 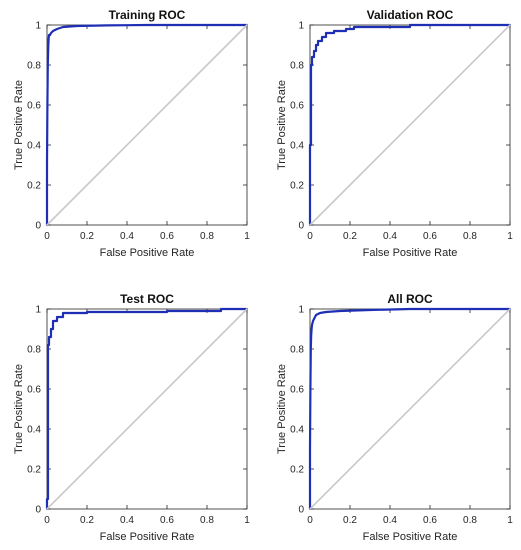 I want to click on all-roc-y-tick-label: 0.4, so click(x=297, y=430).